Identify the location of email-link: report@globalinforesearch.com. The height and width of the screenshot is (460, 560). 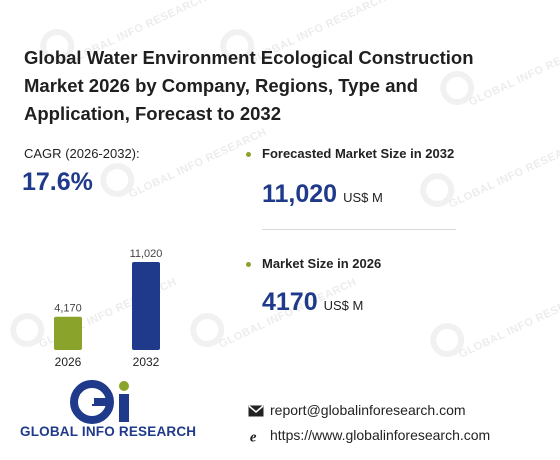
(368, 410).